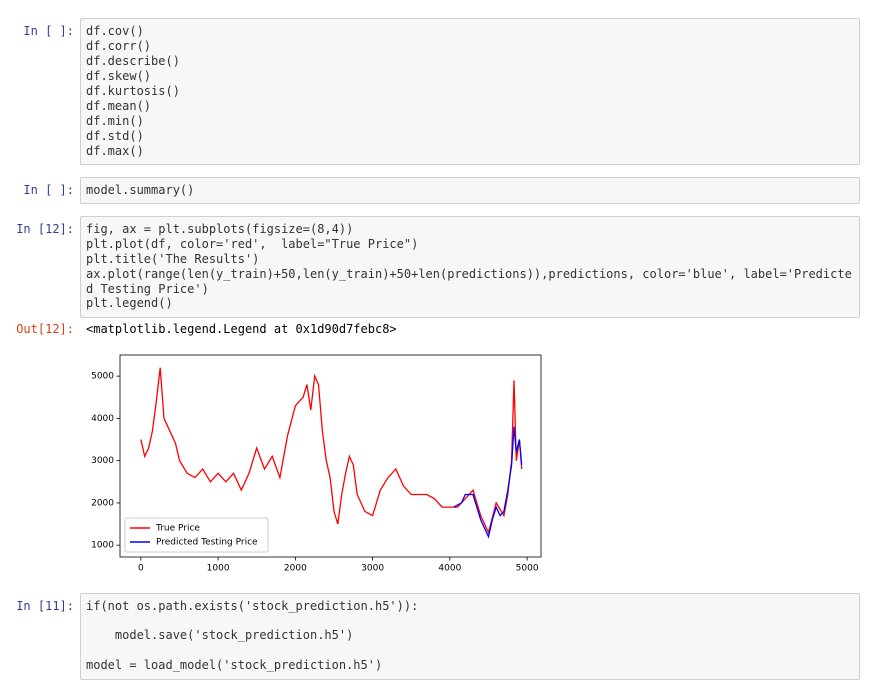 Image resolution: width=882 pixels, height=689 pixels. What do you see at coordinates (133, 61) in the screenshot?
I see `code-line: df.describe()` at bounding box center [133, 61].